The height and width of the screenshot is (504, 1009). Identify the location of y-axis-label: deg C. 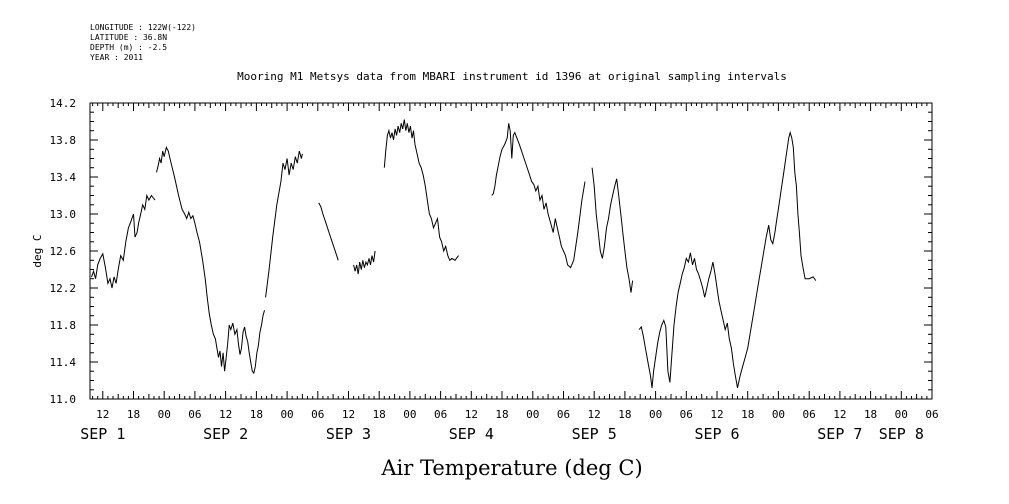
(37, 250).